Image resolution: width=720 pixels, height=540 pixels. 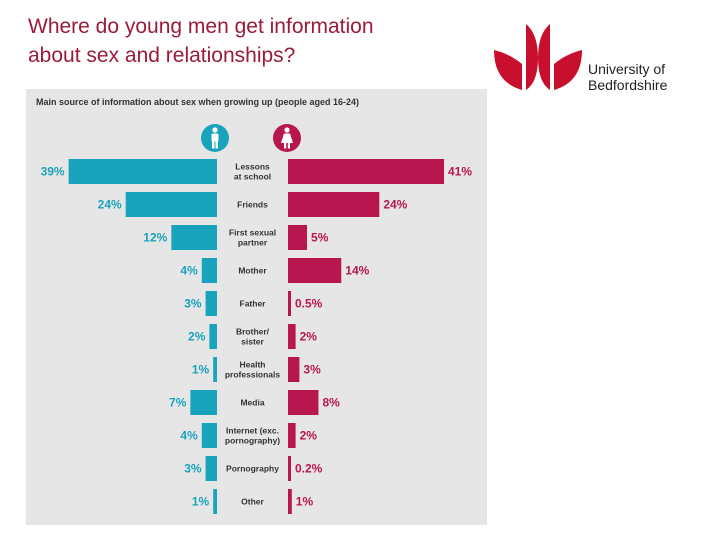 I want to click on slide-title-line-1: Where do young men get information, so click(x=201, y=26).